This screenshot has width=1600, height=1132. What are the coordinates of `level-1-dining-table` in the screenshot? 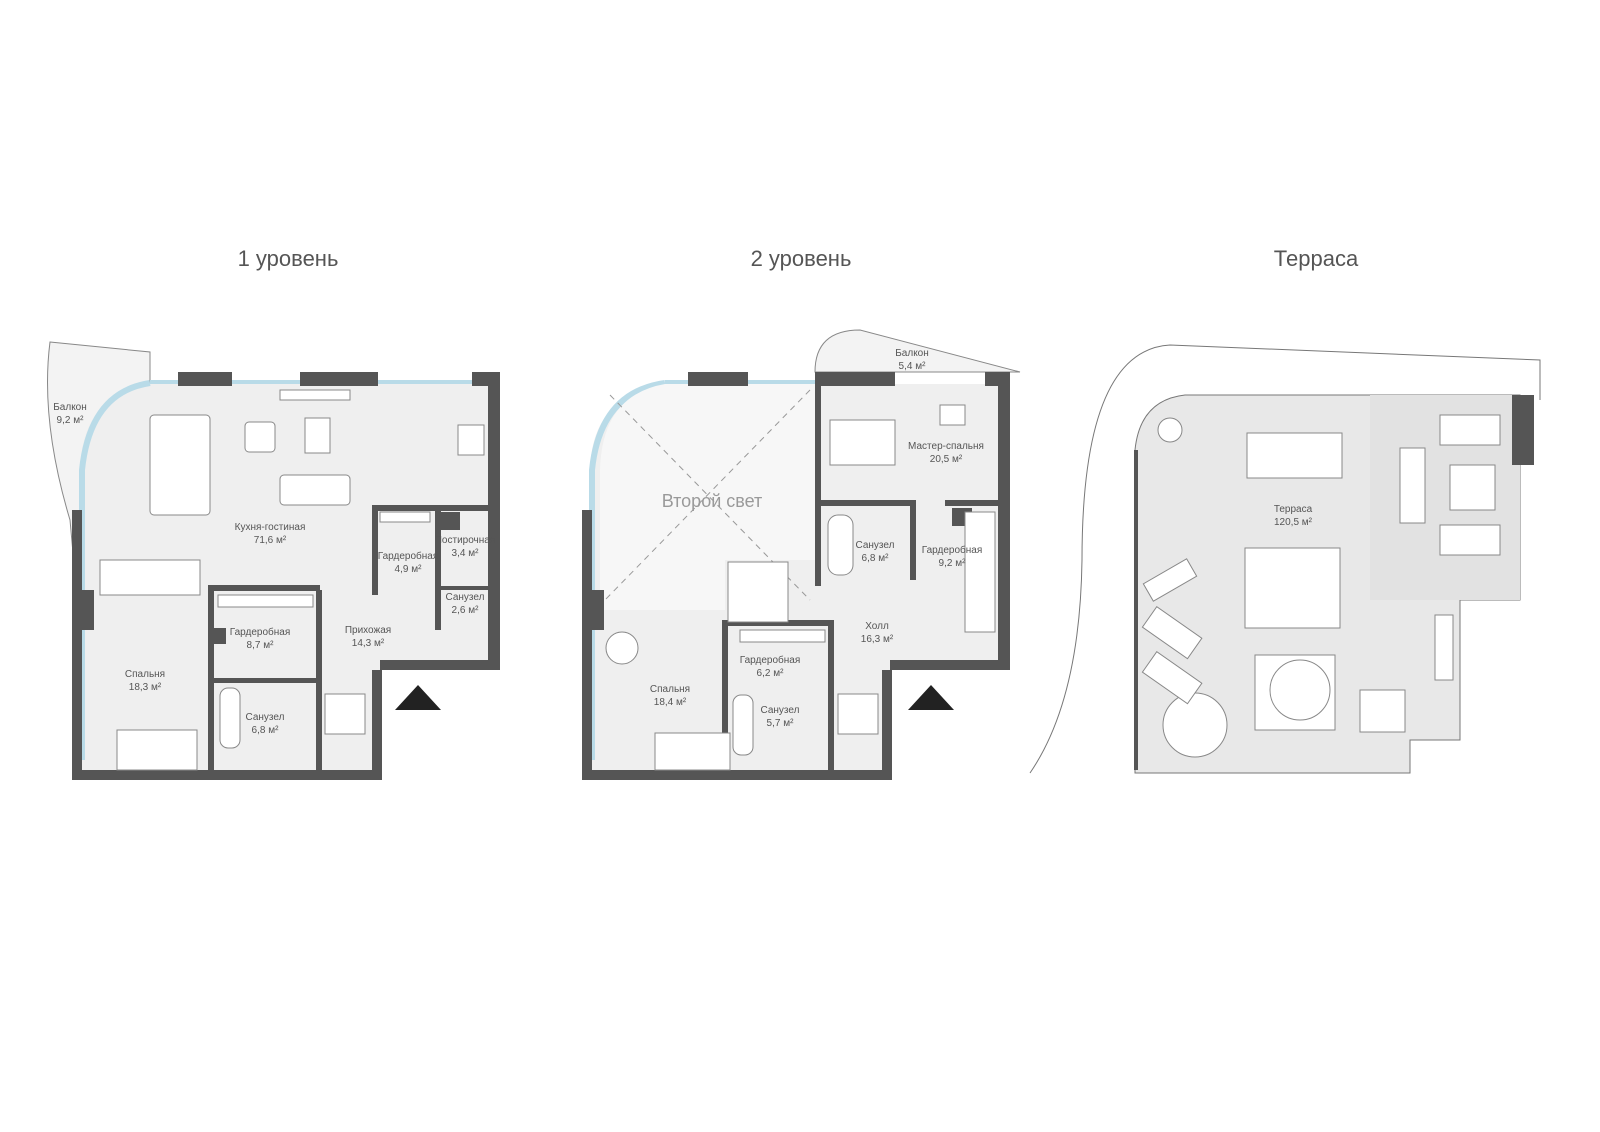 It's located at (180, 465).